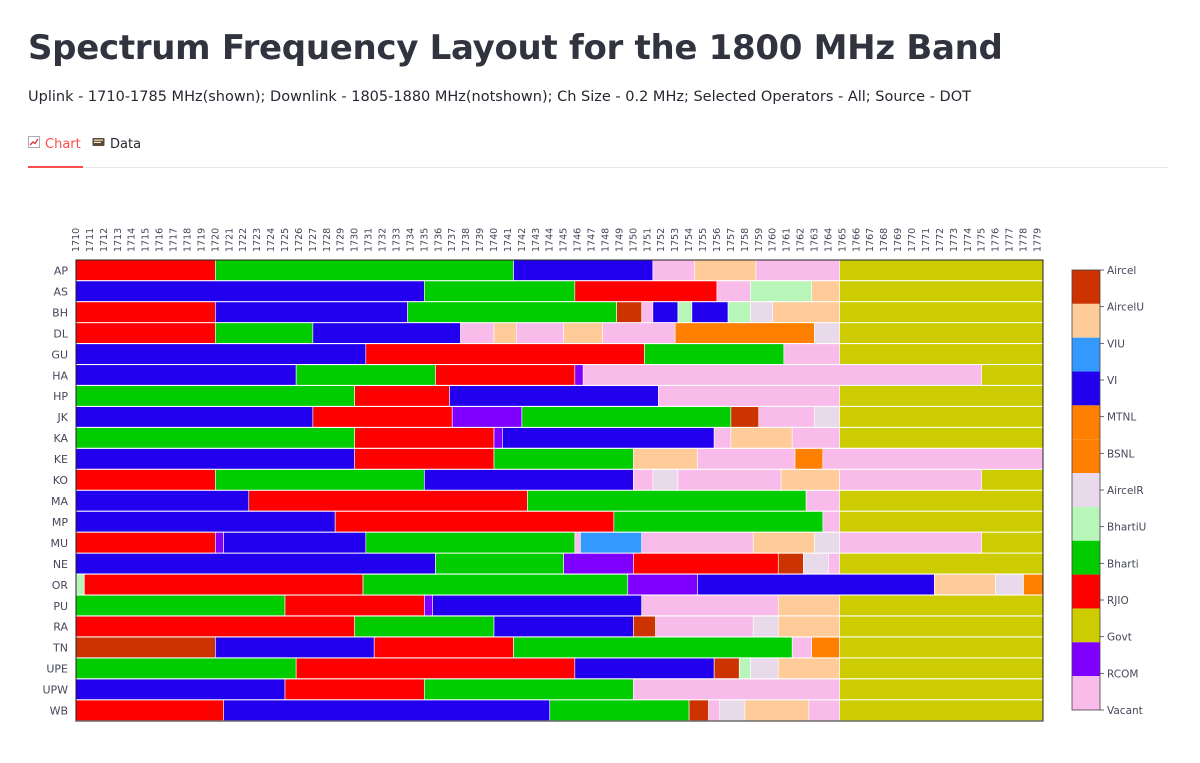 This screenshot has height=763, width=1200. Describe the element at coordinates (354, 605) in the screenshot. I see `cell-pu-rjio` at that location.